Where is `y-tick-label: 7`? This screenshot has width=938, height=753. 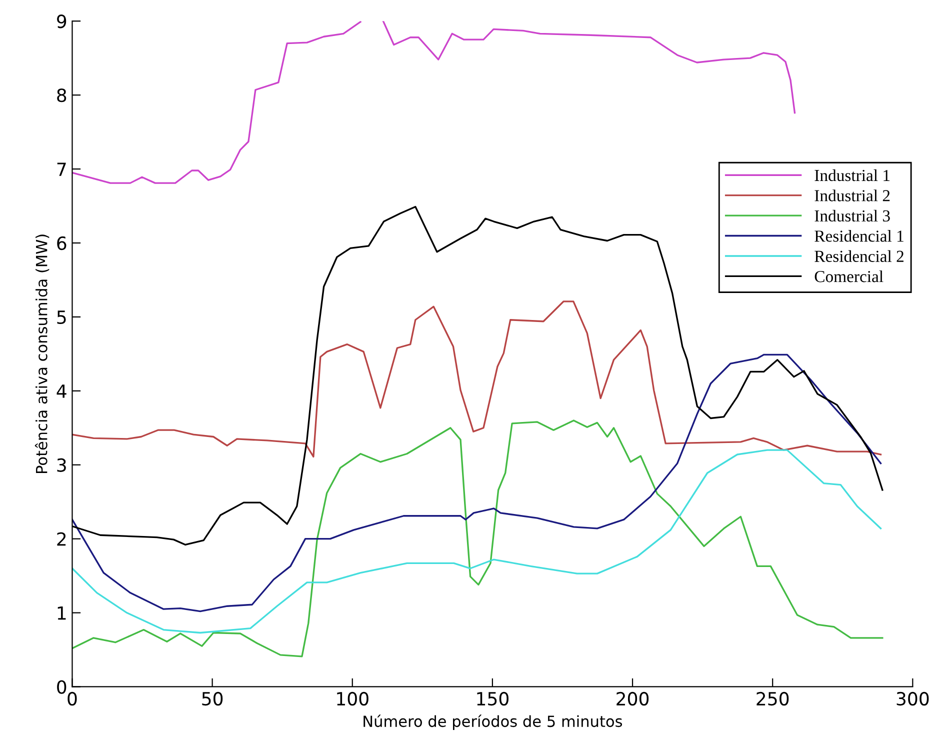
y-tick-label: 7 is located at coordinates (61, 169).